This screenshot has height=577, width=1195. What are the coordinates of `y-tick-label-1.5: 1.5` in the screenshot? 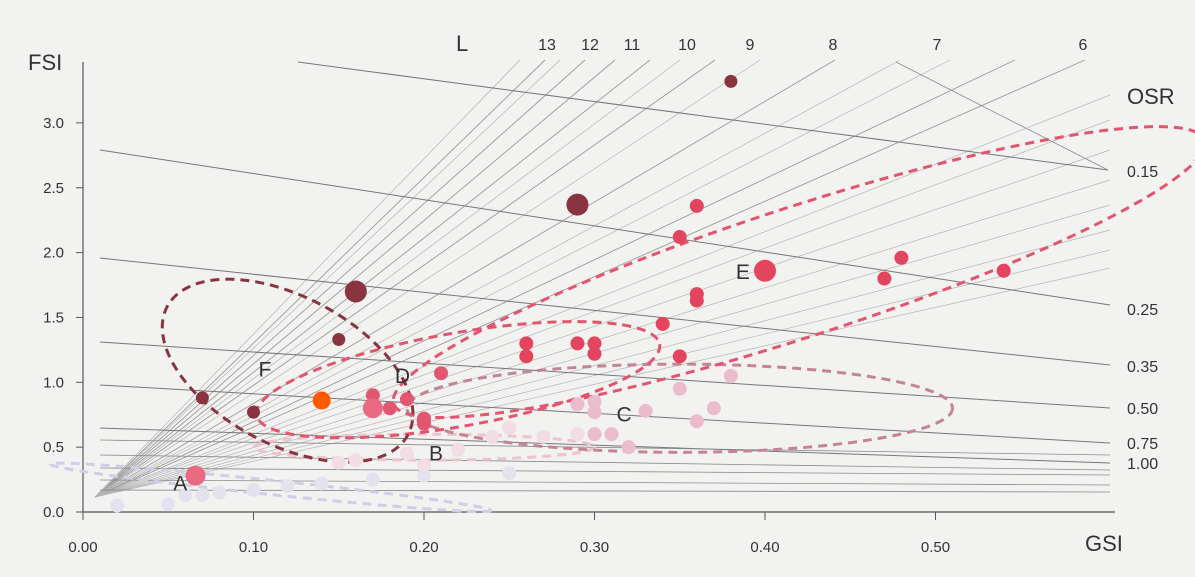 It's located at (53, 317).